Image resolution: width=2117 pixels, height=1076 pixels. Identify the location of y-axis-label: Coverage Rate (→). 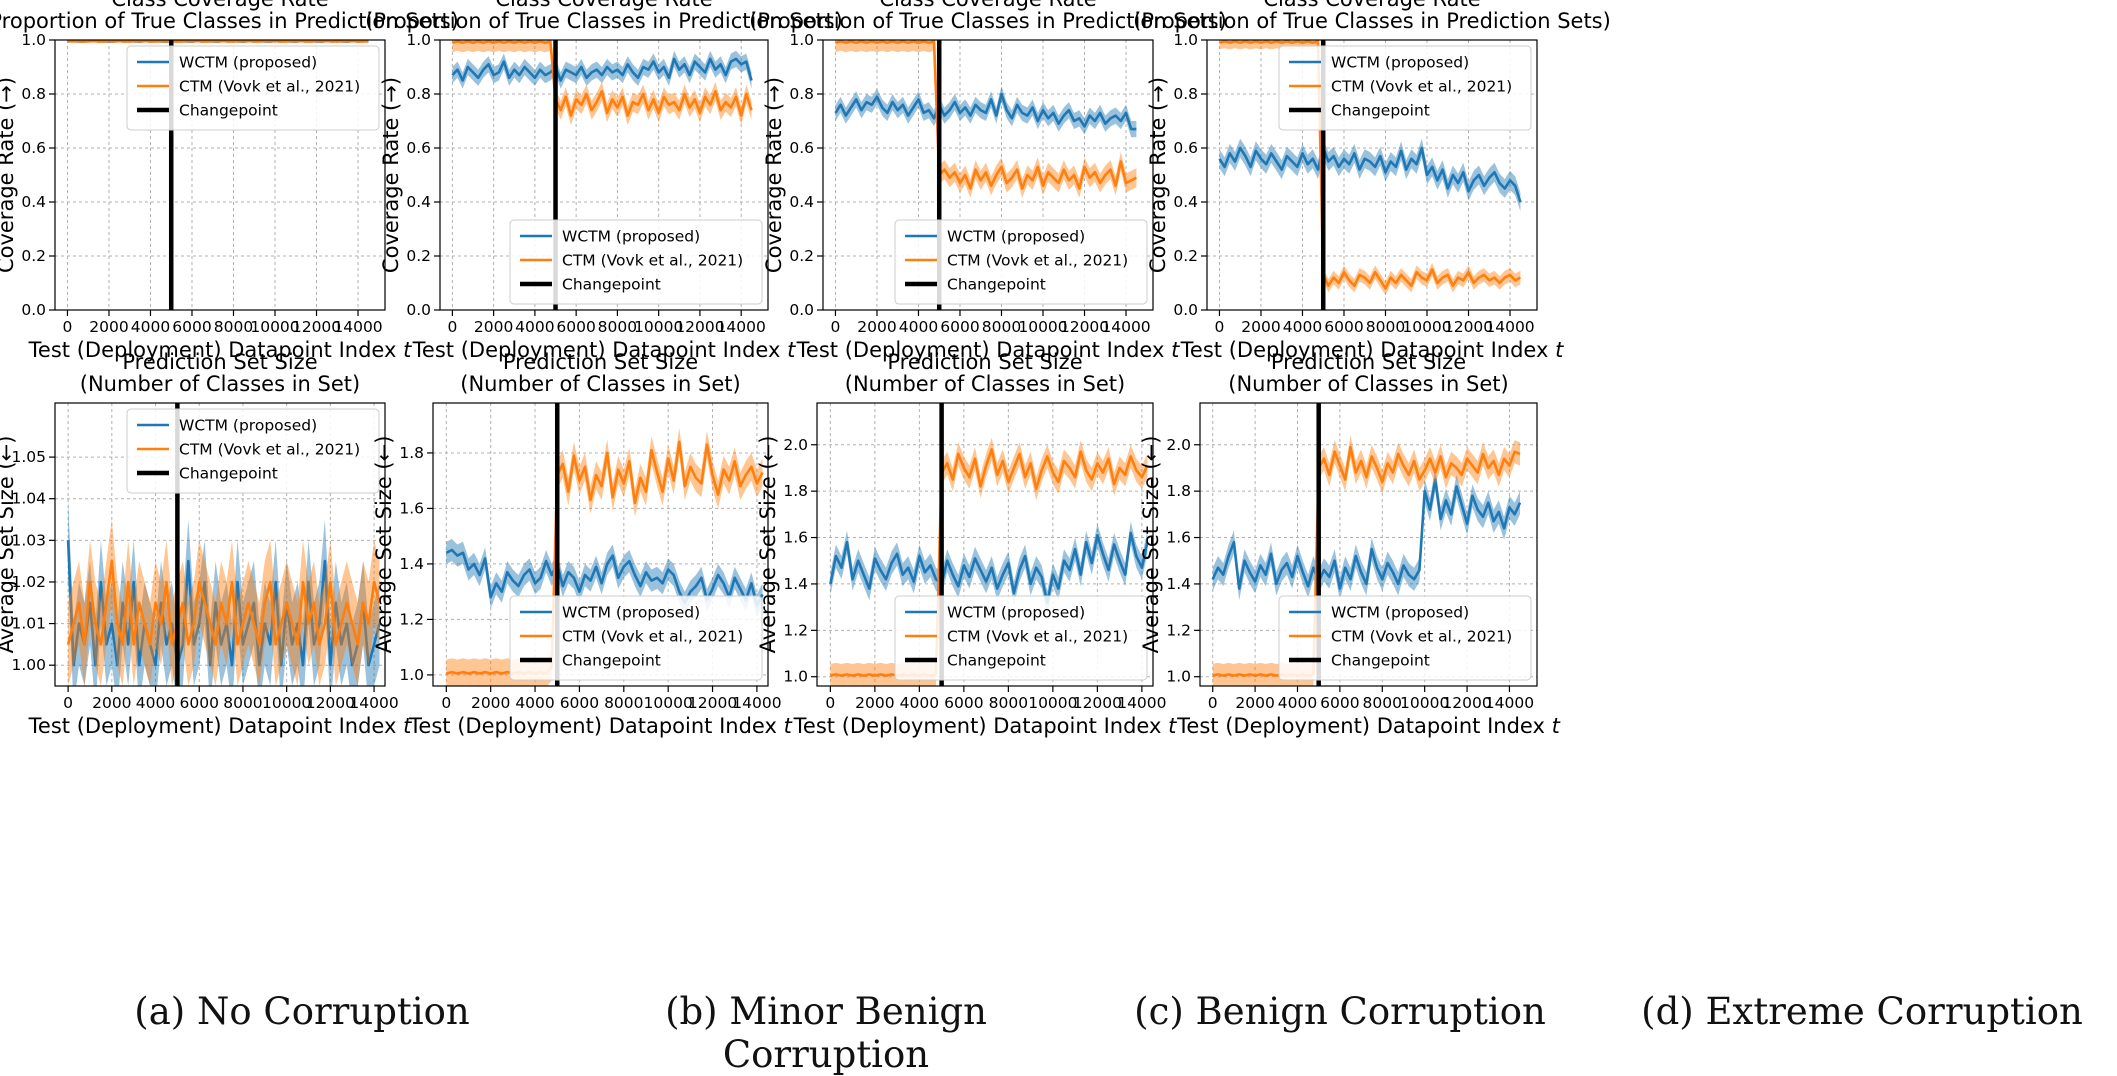
(9, 175).